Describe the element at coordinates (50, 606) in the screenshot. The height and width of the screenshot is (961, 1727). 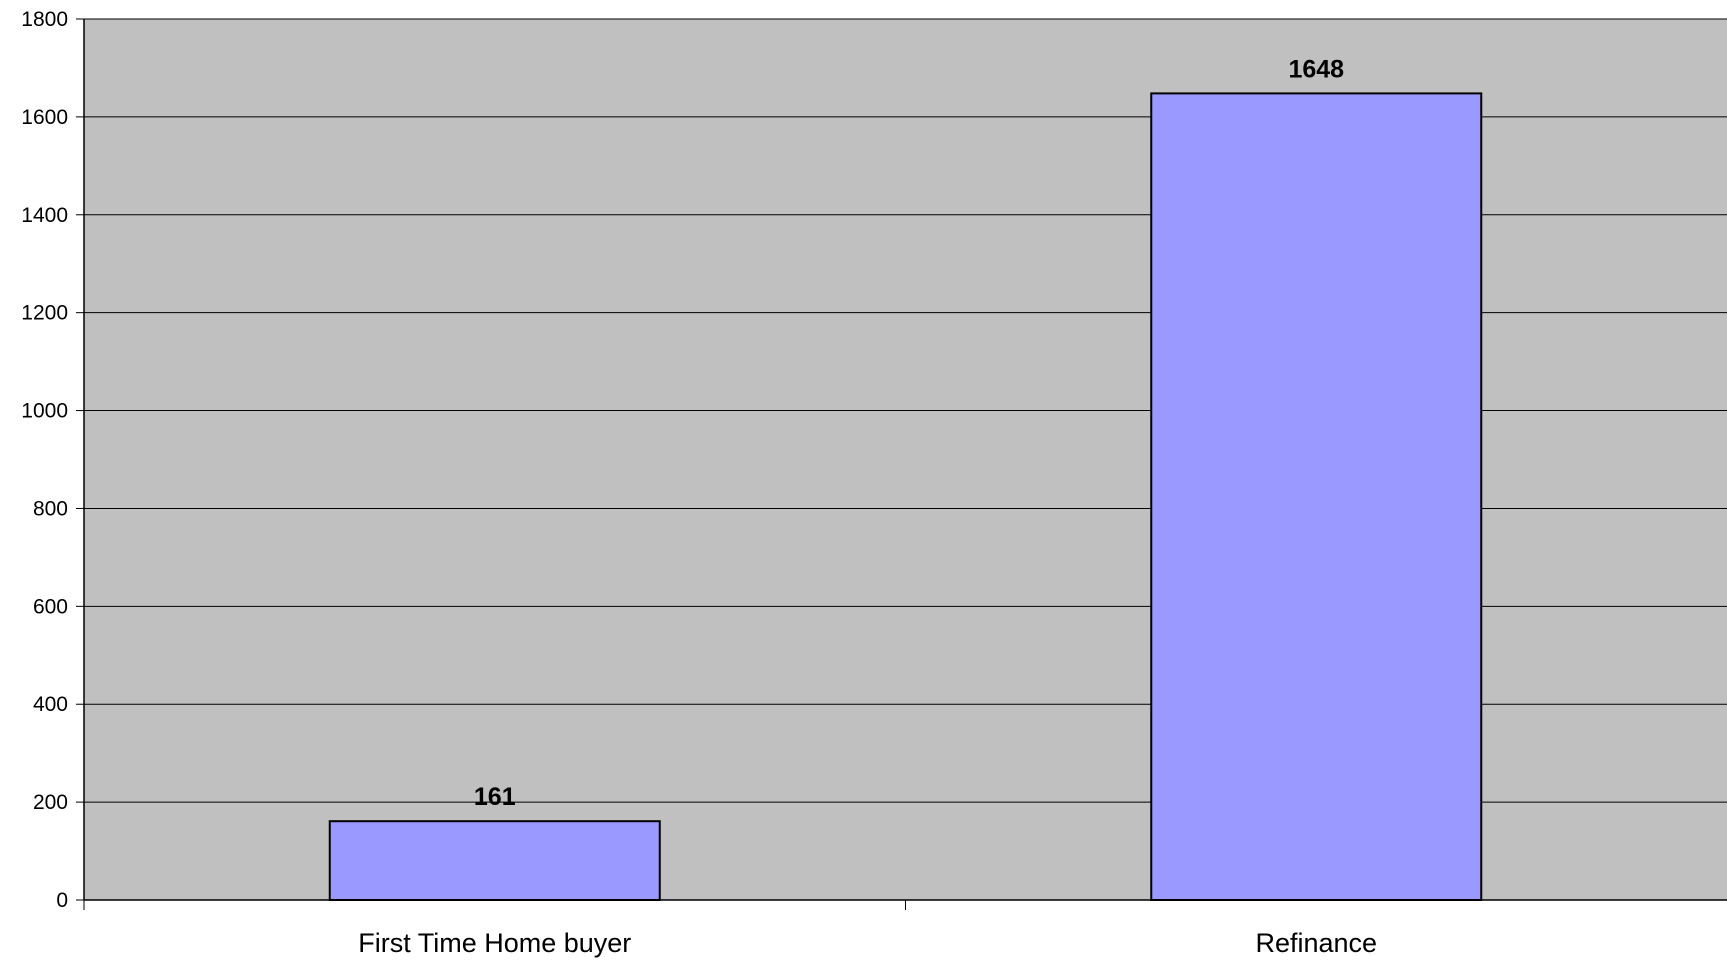
I see `y-tick-label: 600` at that location.